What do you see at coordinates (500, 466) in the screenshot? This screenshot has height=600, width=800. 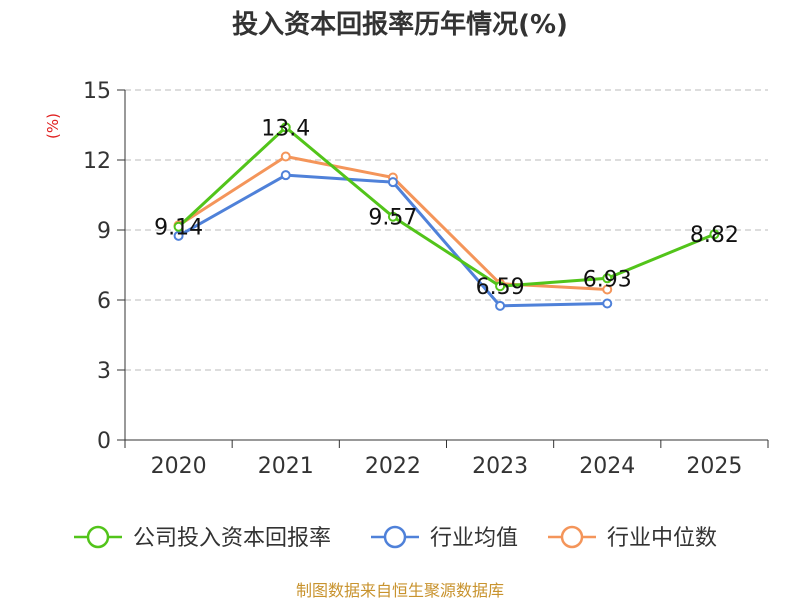 I see `x-tick-label: 2023` at bounding box center [500, 466].